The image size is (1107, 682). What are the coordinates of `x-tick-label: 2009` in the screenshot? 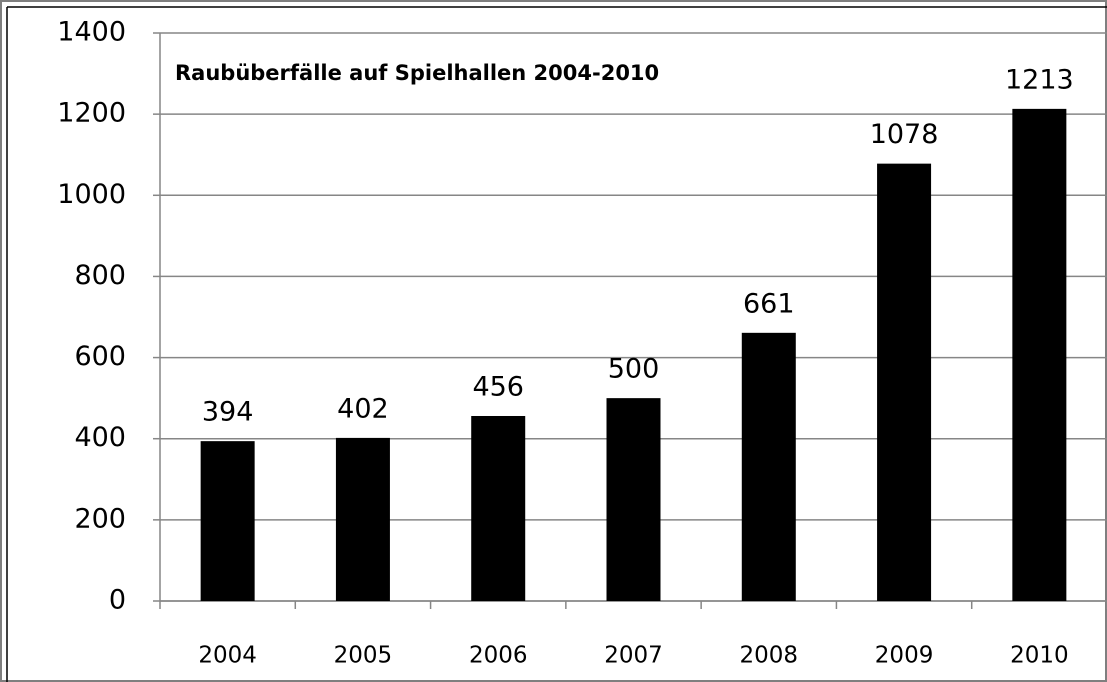 It's located at (904, 656).